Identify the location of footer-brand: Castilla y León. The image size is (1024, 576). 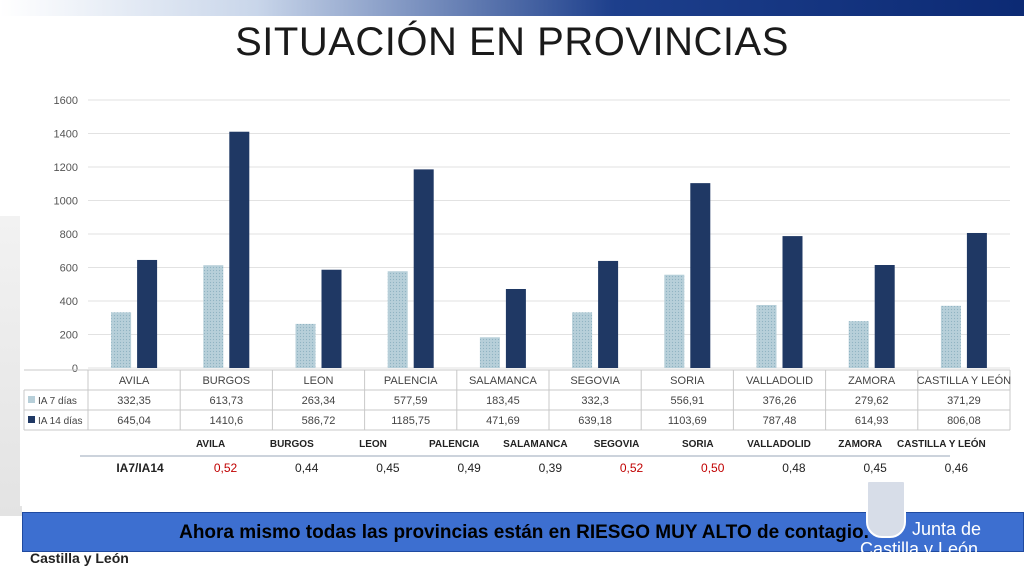
(79, 558).